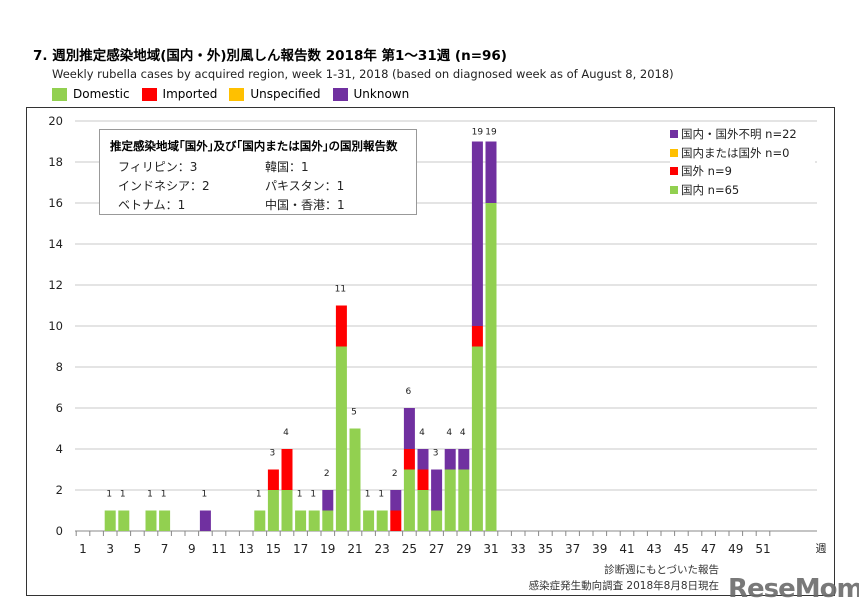  Describe the element at coordinates (158, 167) in the screenshot. I see `country-item: フィリピン：3` at that location.